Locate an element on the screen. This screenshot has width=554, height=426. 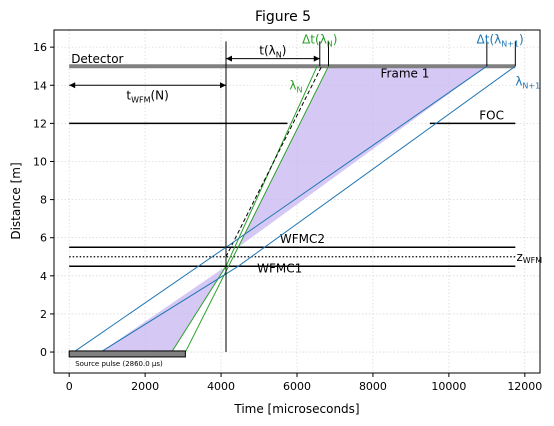
x-tick-label: 2000 is located at coordinates (145, 386).